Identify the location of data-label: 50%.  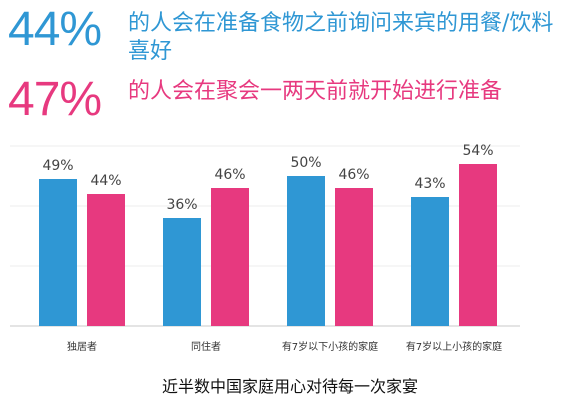
(305, 163).